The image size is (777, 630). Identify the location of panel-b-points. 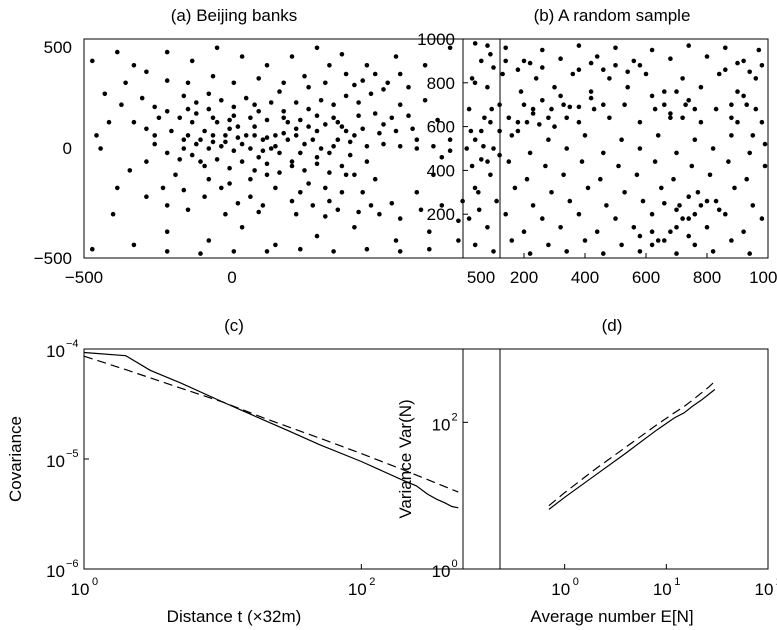
(617, 148).